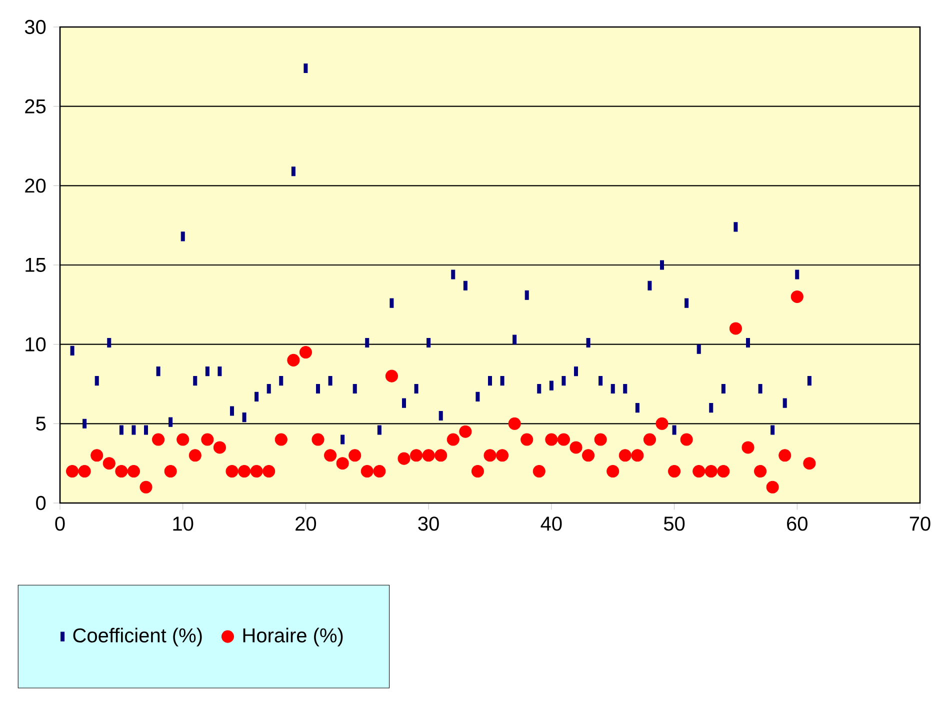  What do you see at coordinates (35, 106) in the screenshot?
I see `y-tick-label: 25` at bounding box center [35, 106].